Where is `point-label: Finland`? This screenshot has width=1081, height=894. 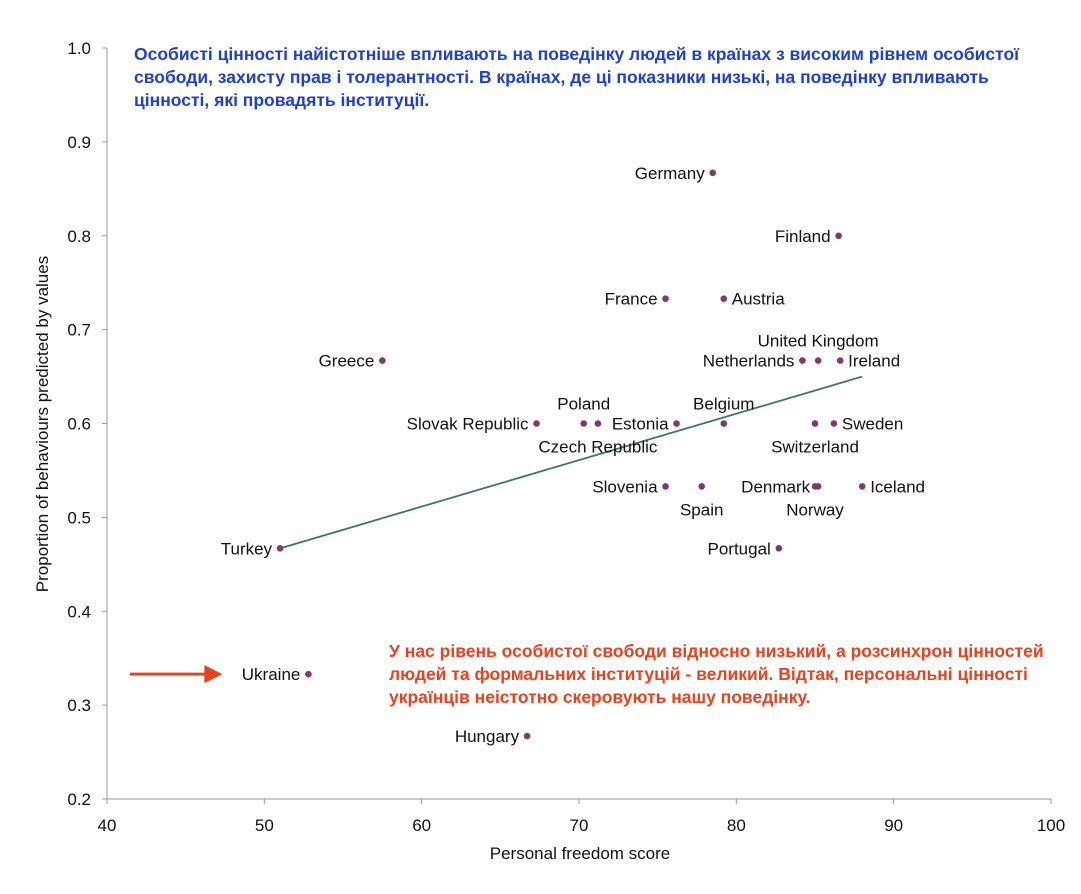 point-label: Finland is located at coordinates (803, 236).